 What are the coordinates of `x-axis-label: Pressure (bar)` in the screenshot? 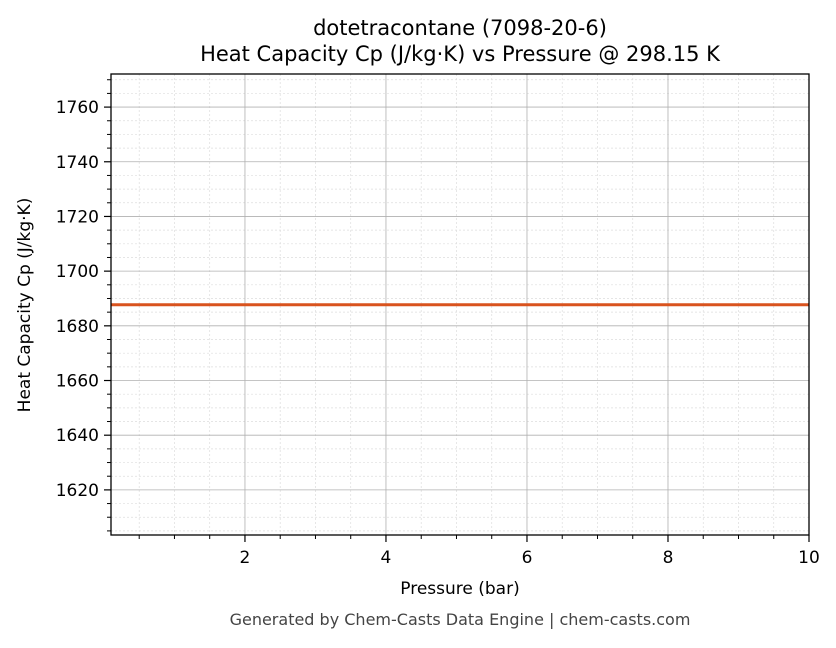 It's located at (459, 589).